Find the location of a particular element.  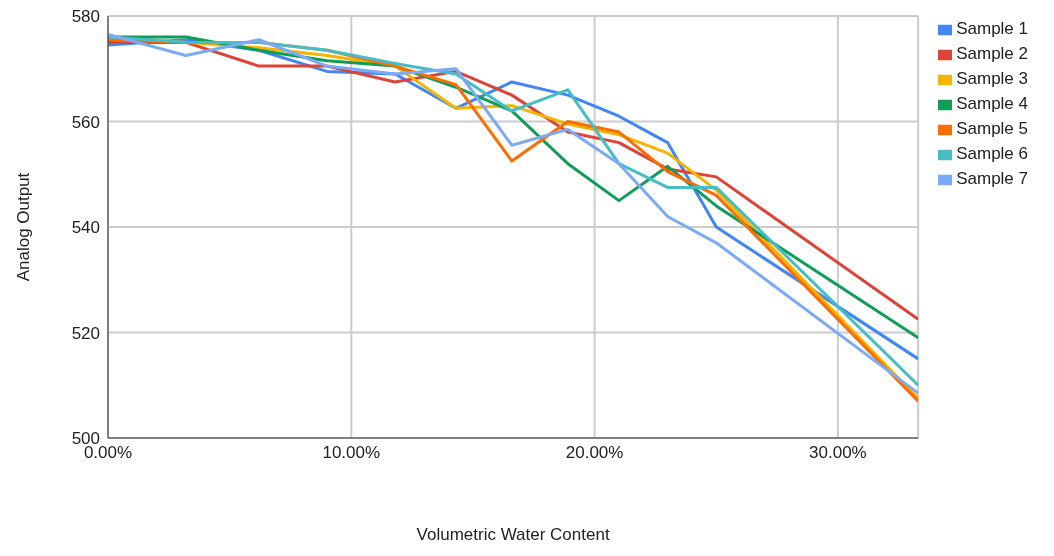

legend-label: Sample 5 is located at coordinates (992, 128).